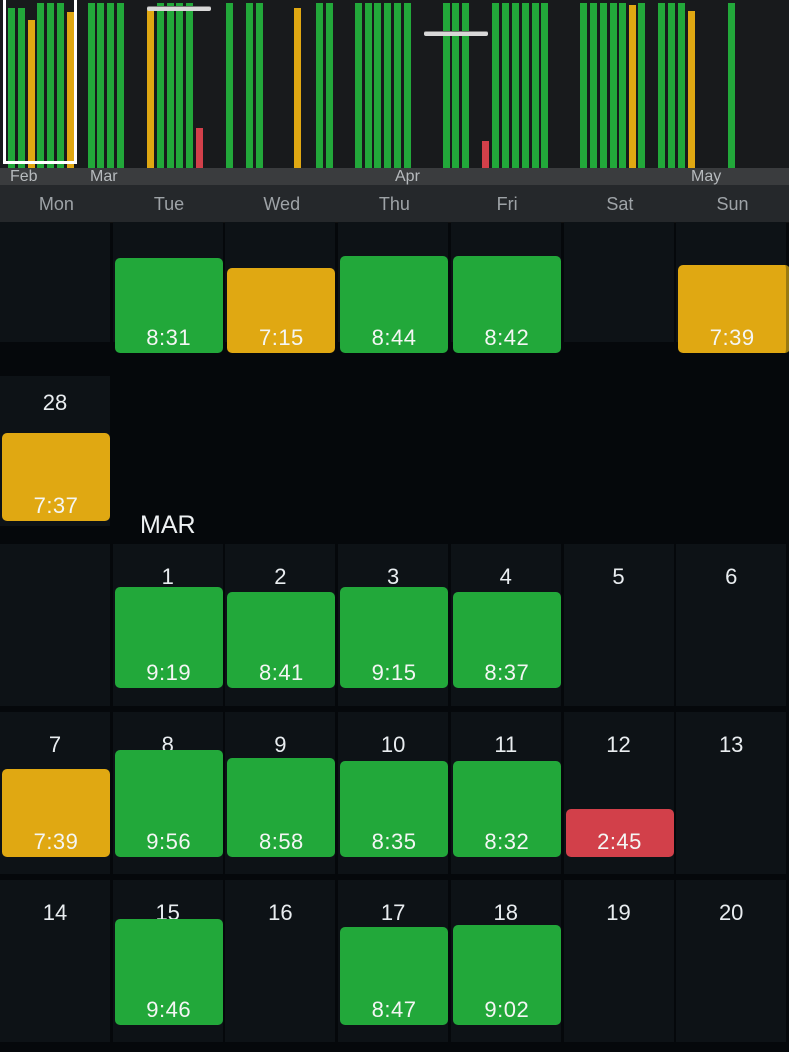 Image resolution: width=789 pixels, height=1052 pixels. What do you see at coordinates (281, 640) in the screenshot?
I see `sleep-duration-bar: 8:41` at bounding box center [281, 640].